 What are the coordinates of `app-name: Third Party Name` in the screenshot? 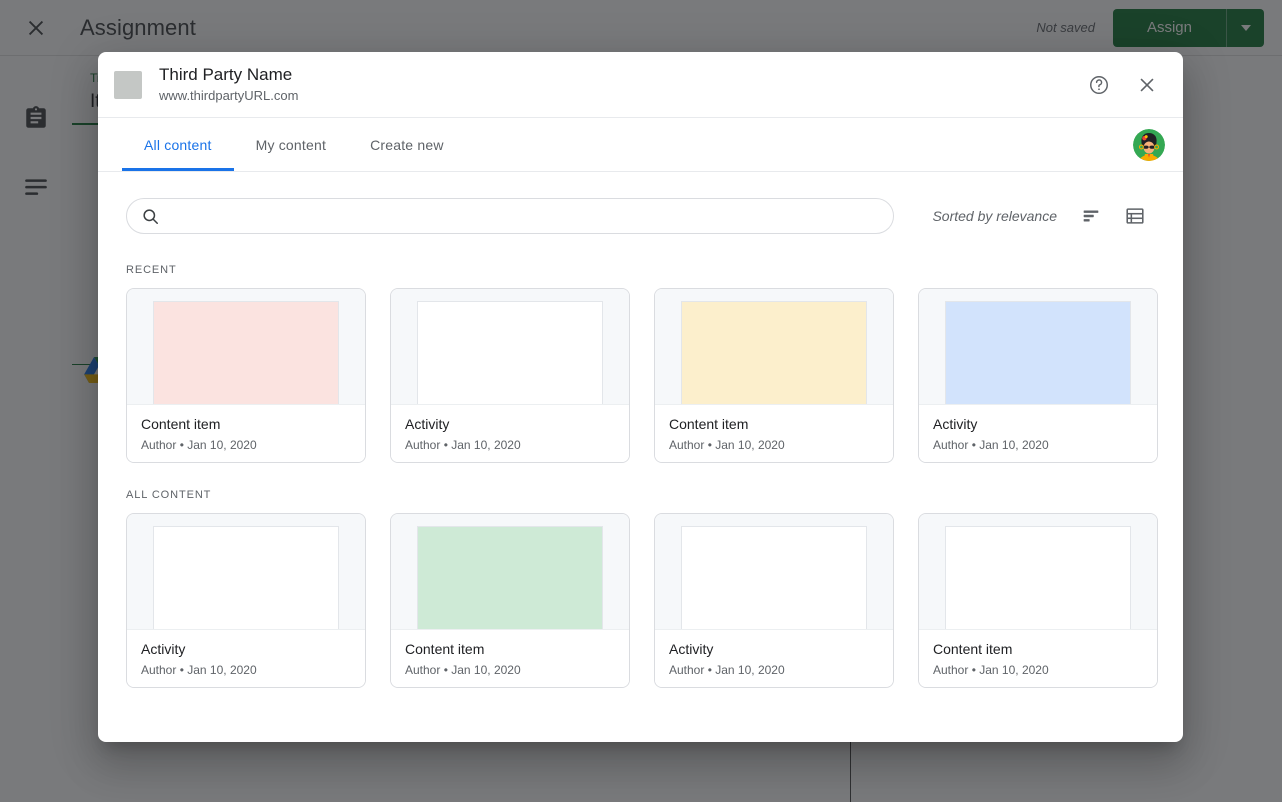 It's located at (226, 74).